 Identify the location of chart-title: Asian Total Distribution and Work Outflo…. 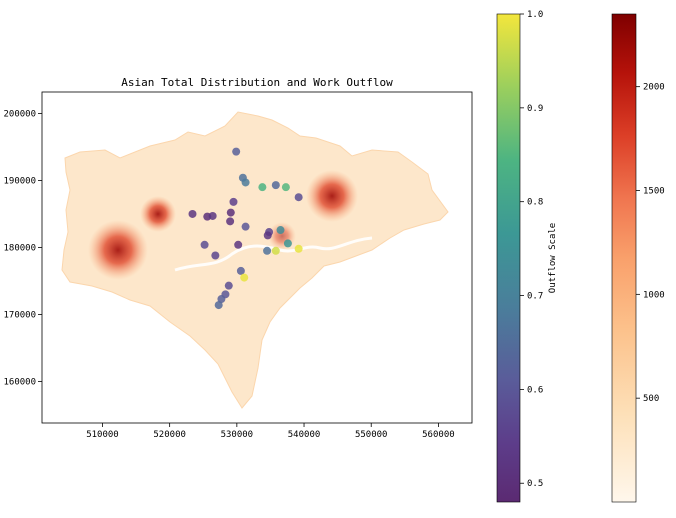
(257, 82).